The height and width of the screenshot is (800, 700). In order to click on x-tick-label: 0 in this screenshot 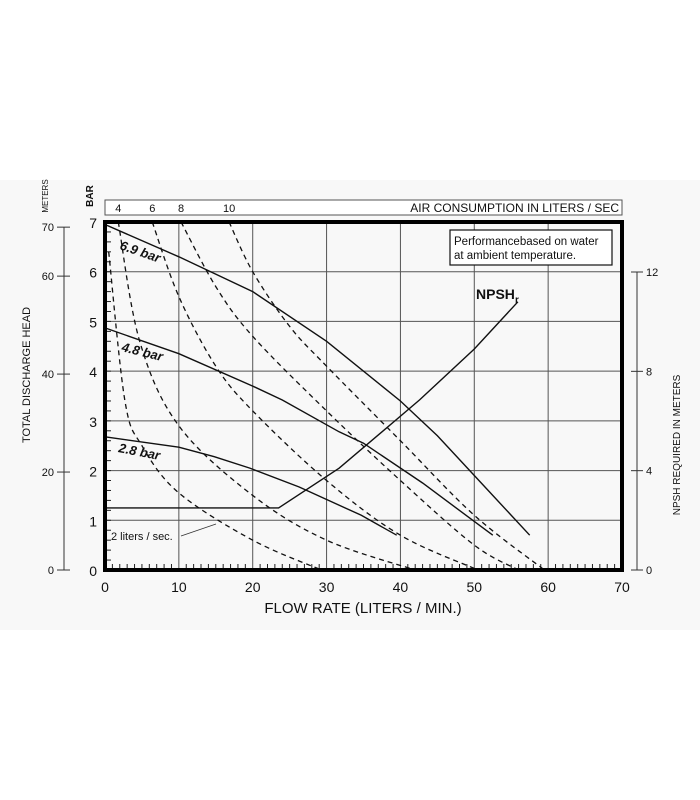, I will do `click(105, 587)`.